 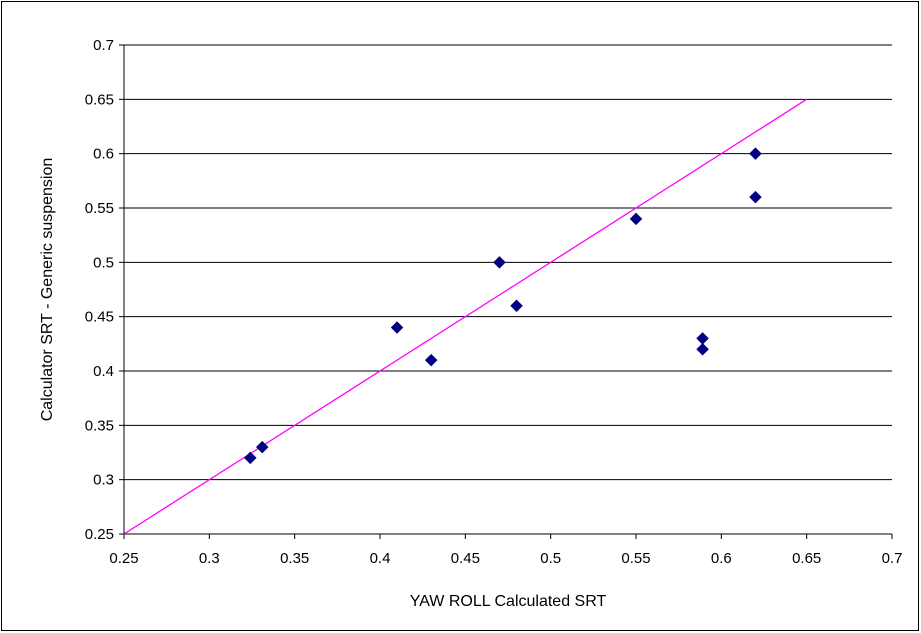 I want to click on x-tick-label-2: 0.35, so click(x=294, y=558).